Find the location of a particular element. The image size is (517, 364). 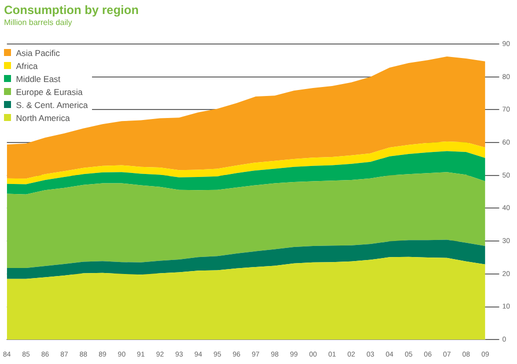

chart-title: Consumption by region is located at coordinates (71, 10).